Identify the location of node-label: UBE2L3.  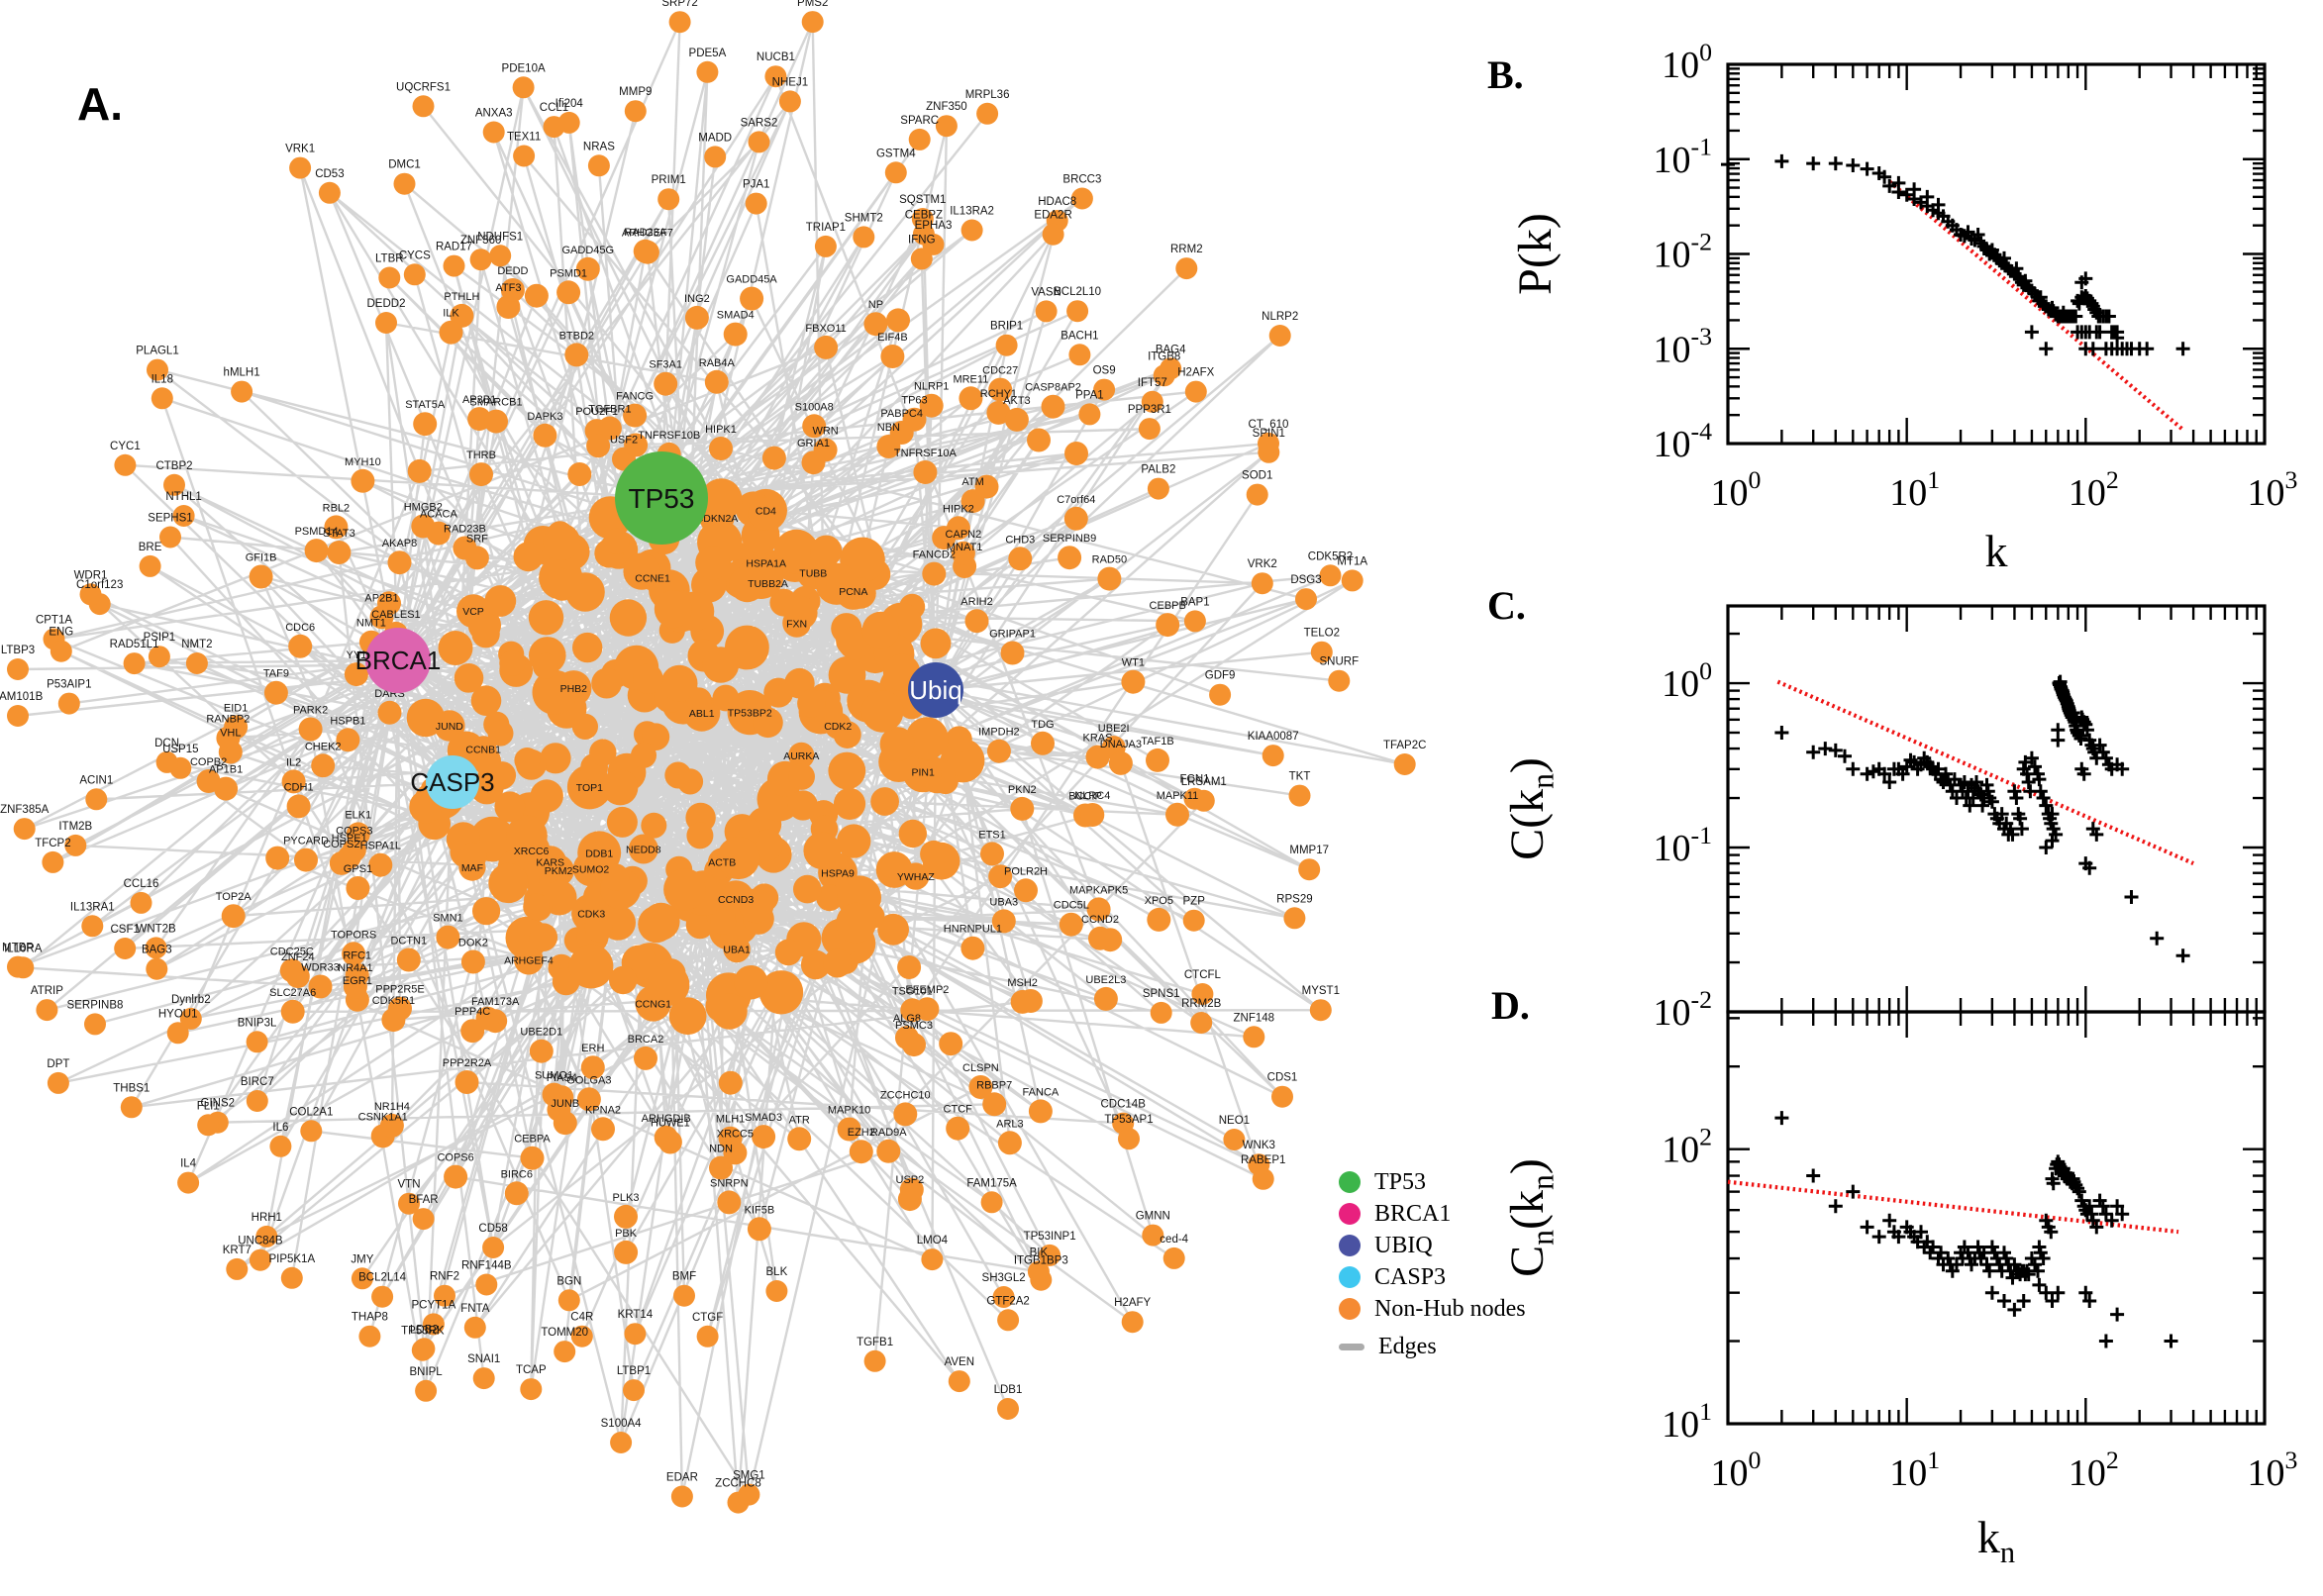
(1105, 980).